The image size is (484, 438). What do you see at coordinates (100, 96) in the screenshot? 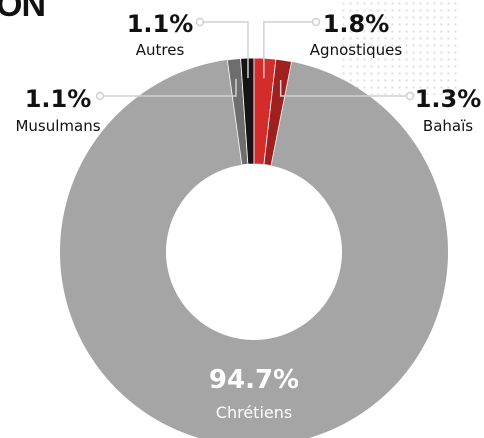
I see `leader-dot-musulmans` at bounding box center [100, 96].